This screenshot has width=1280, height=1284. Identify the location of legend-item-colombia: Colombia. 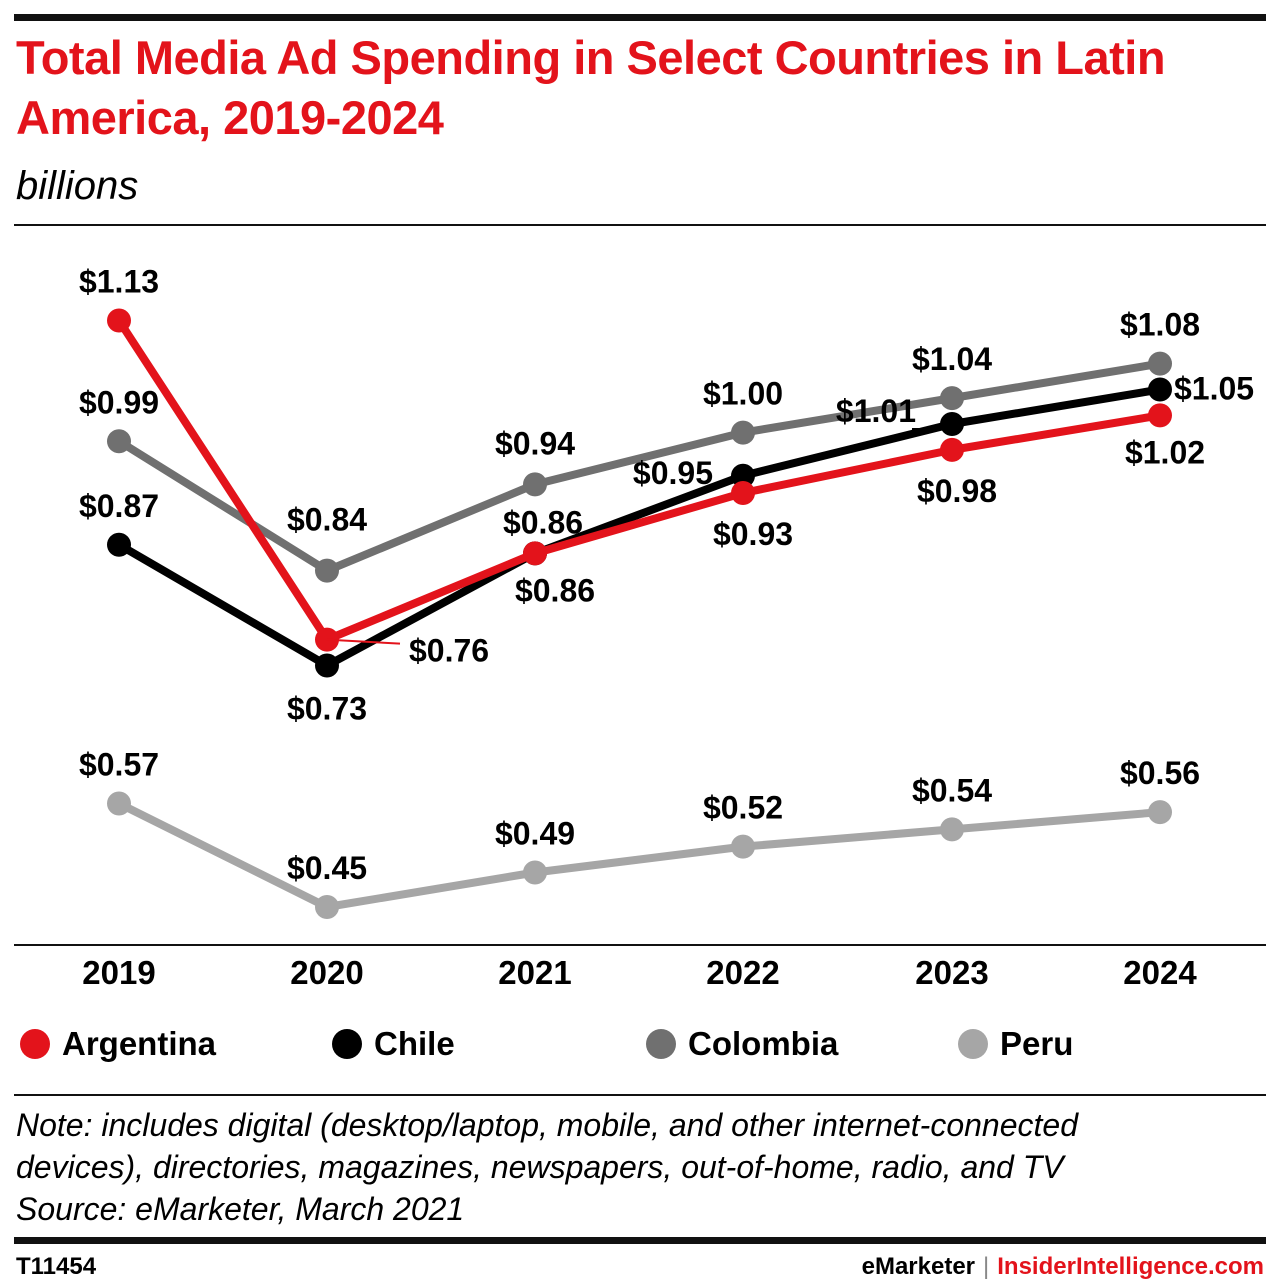
(742, 1044).